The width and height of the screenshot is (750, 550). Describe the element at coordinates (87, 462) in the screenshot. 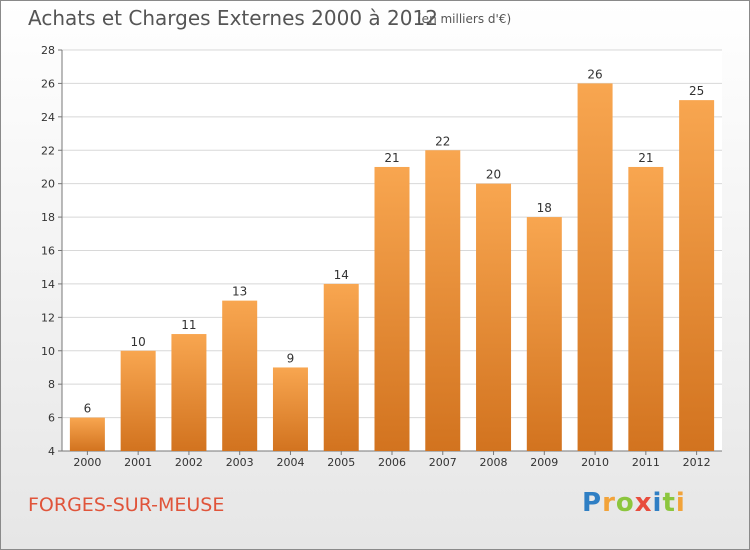

I see `x-tick-label: 2000` at that location.